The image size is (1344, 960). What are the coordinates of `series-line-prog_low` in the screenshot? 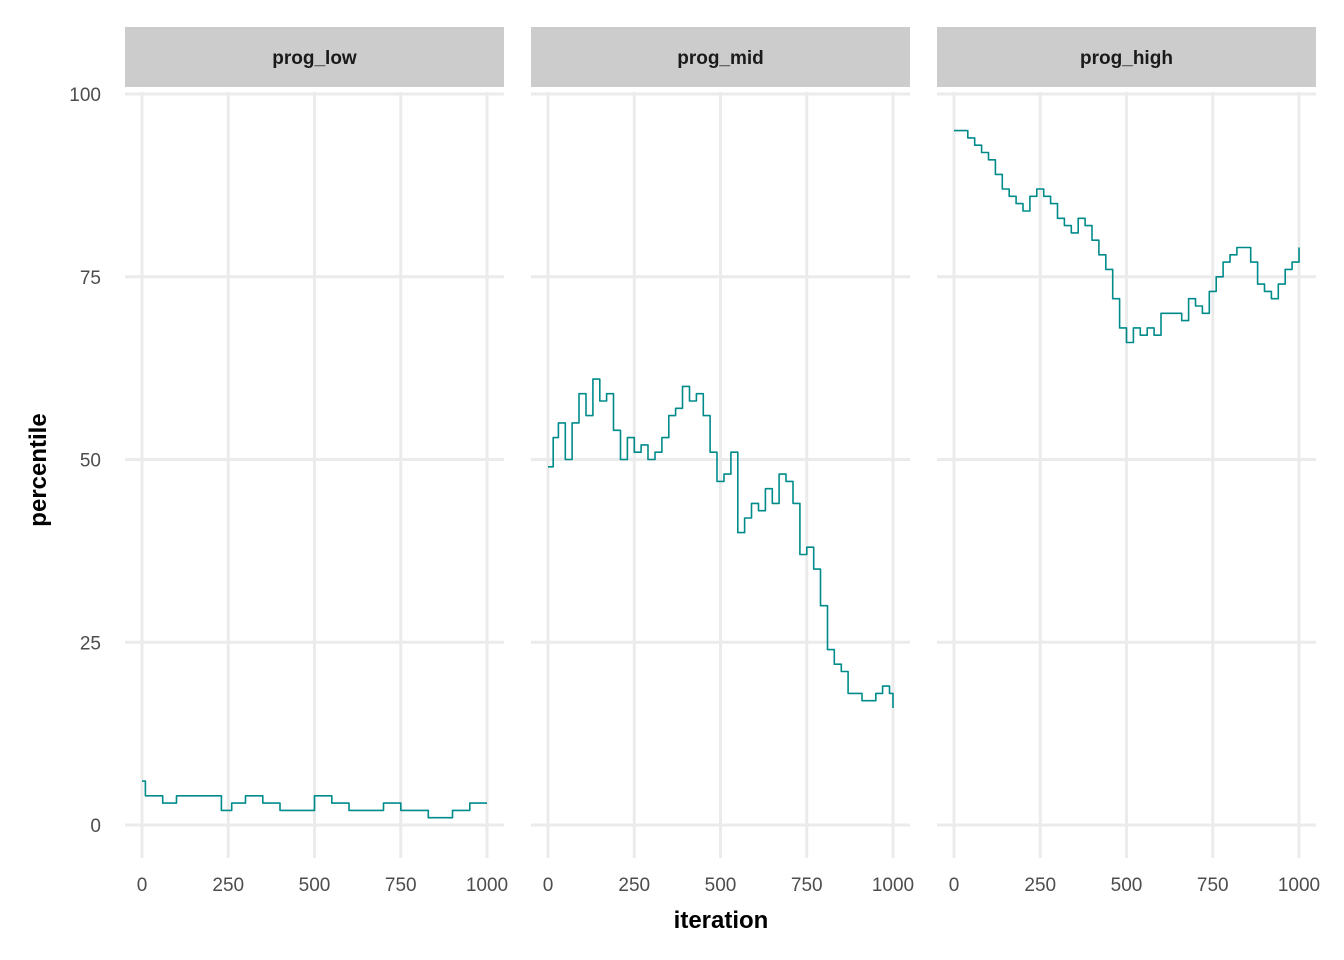 It's located at (314, 799).